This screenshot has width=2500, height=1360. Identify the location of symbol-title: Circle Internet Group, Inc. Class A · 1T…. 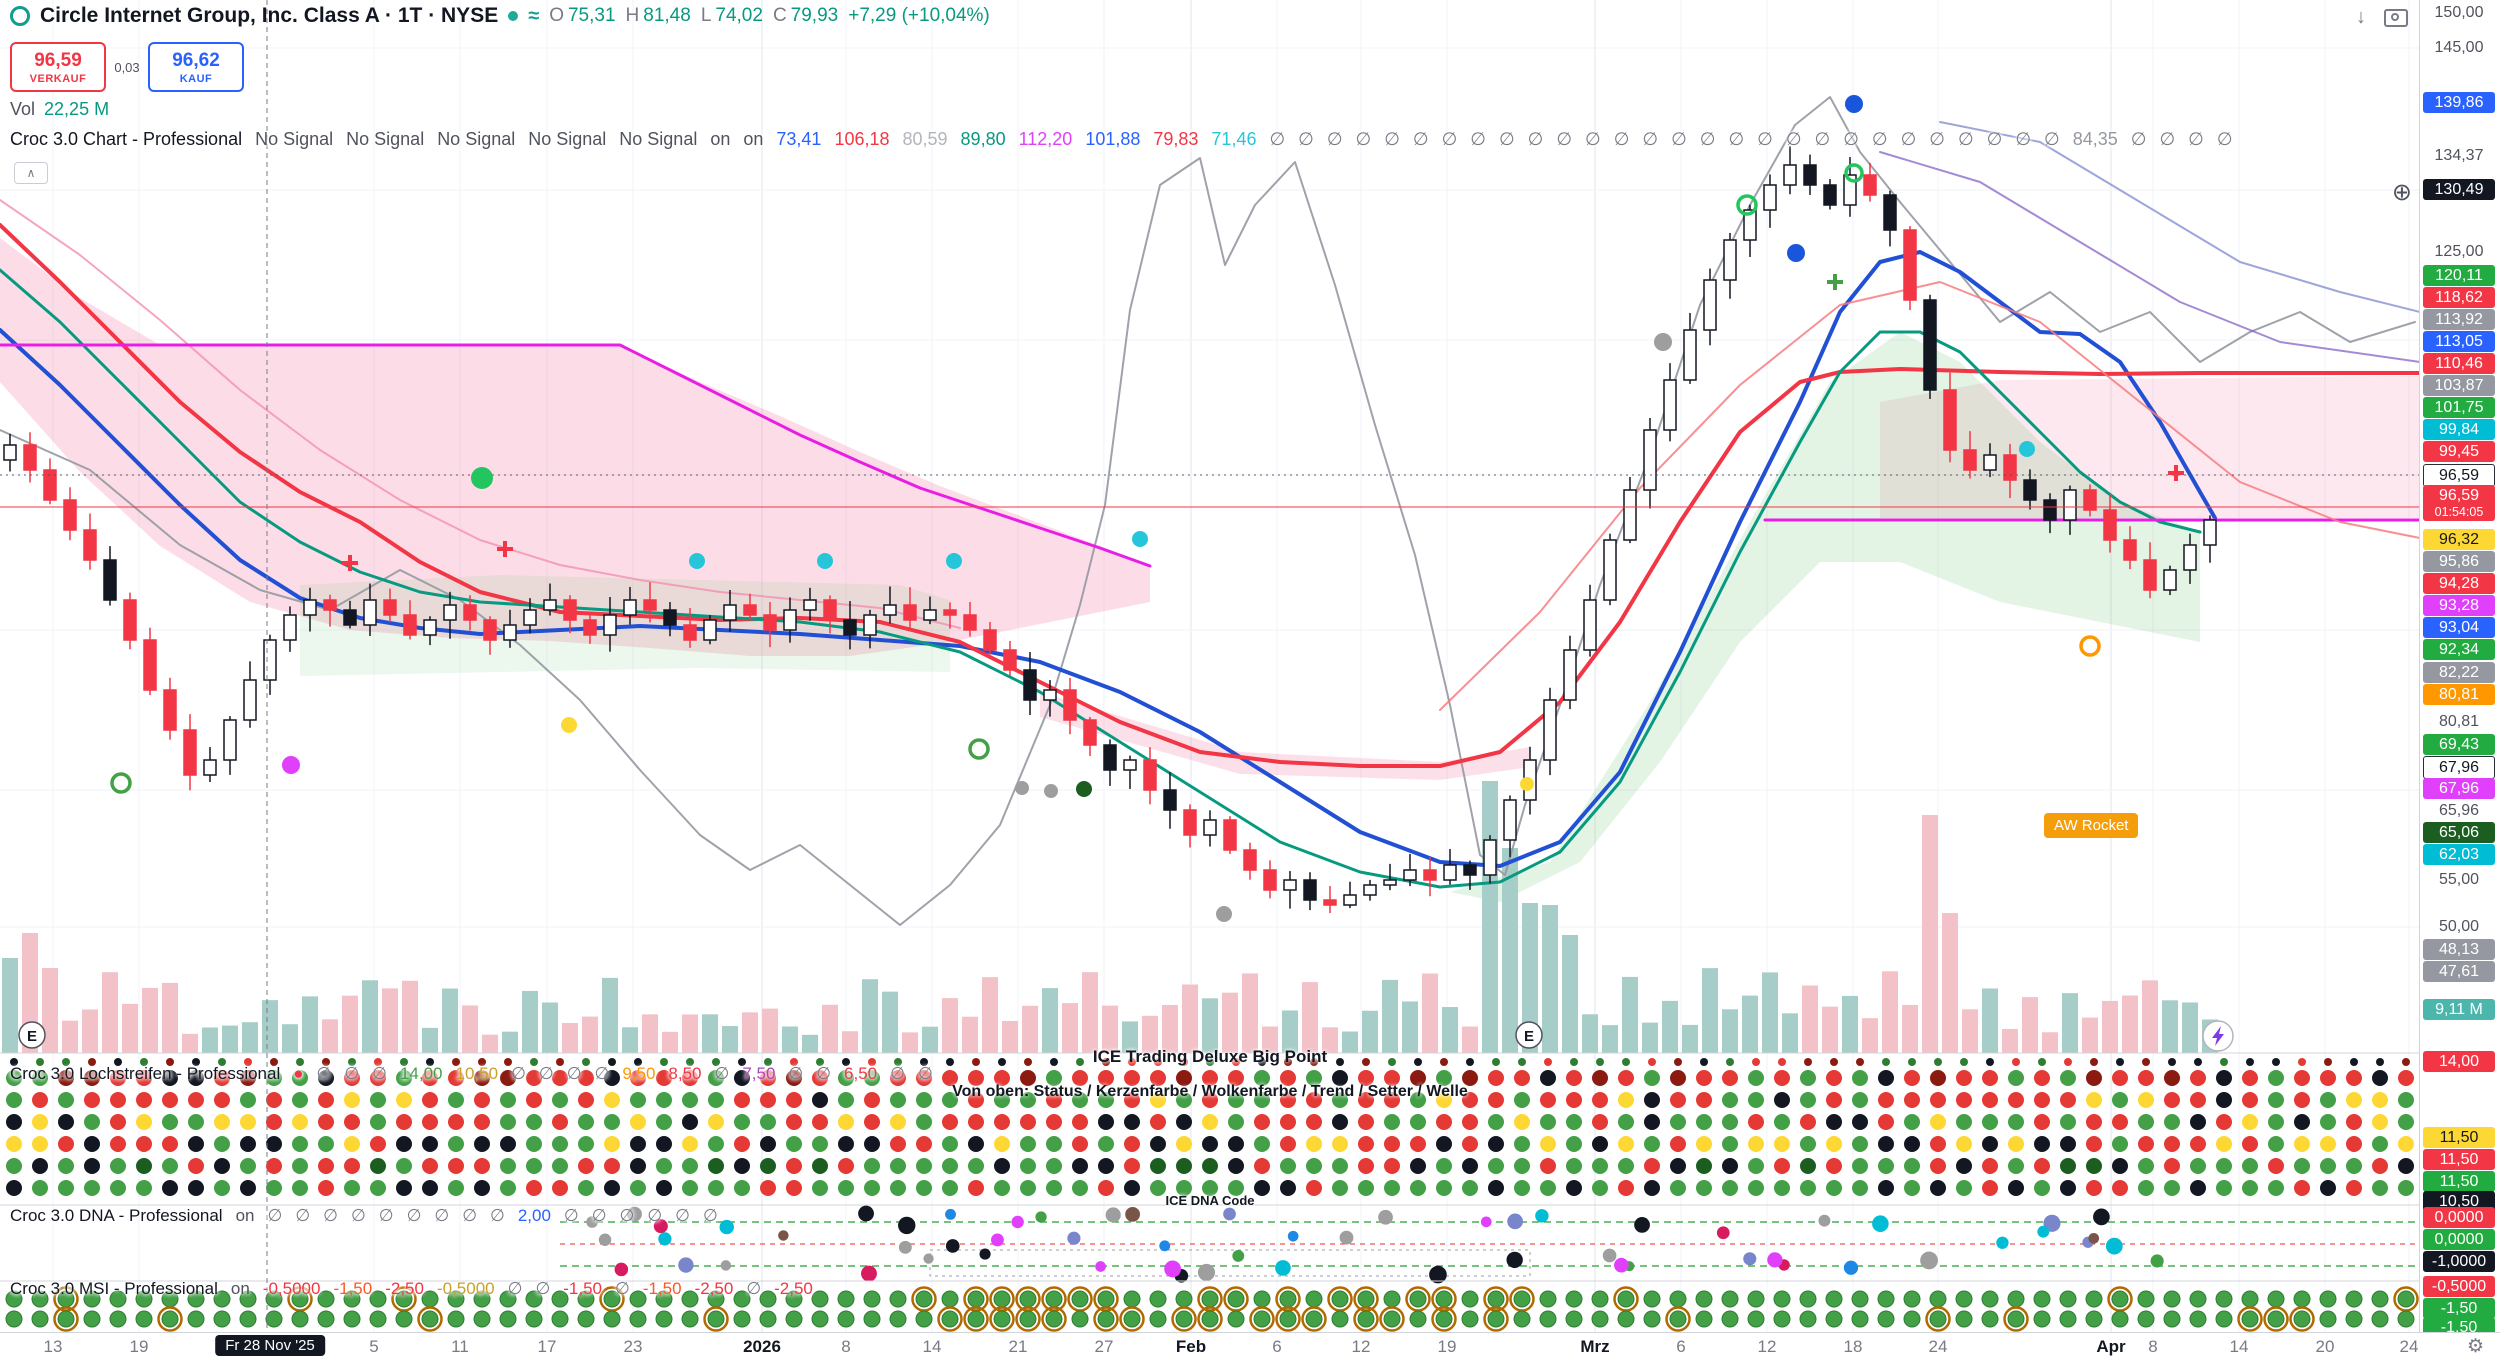
(269, 15).